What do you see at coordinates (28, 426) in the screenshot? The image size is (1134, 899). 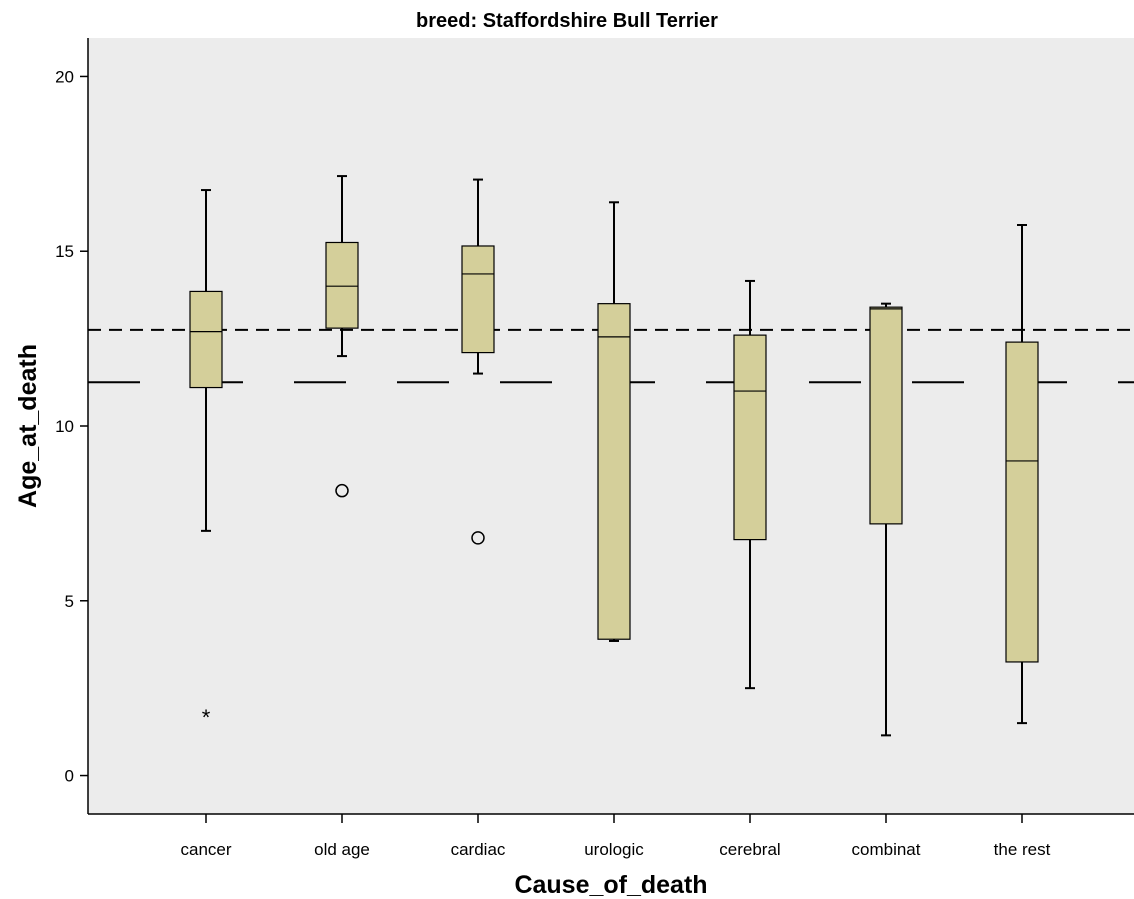 I see `y-axis-title: Age_at_death` at bounding box center [28, 426].